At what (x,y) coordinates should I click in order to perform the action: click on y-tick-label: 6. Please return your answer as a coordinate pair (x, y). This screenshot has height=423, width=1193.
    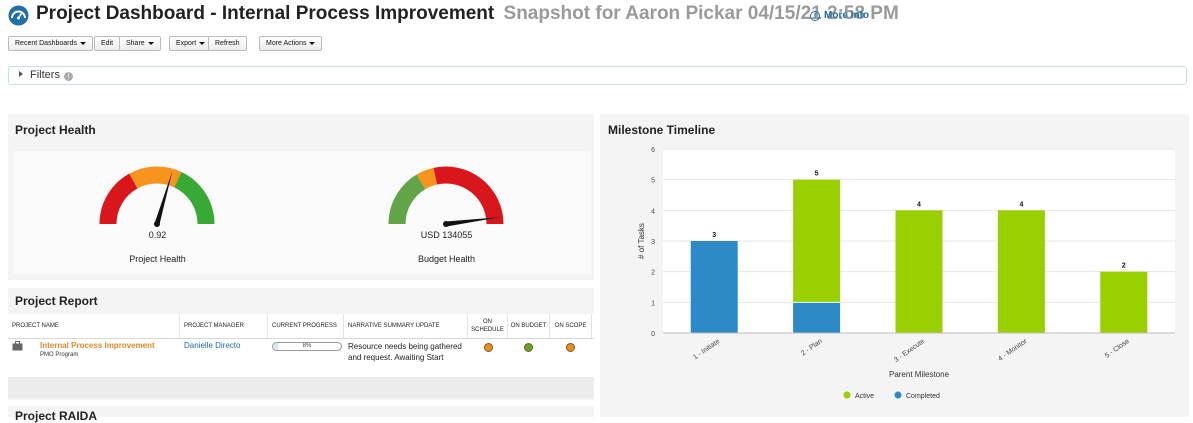
    Looking at the image, I should click on (653, 150).